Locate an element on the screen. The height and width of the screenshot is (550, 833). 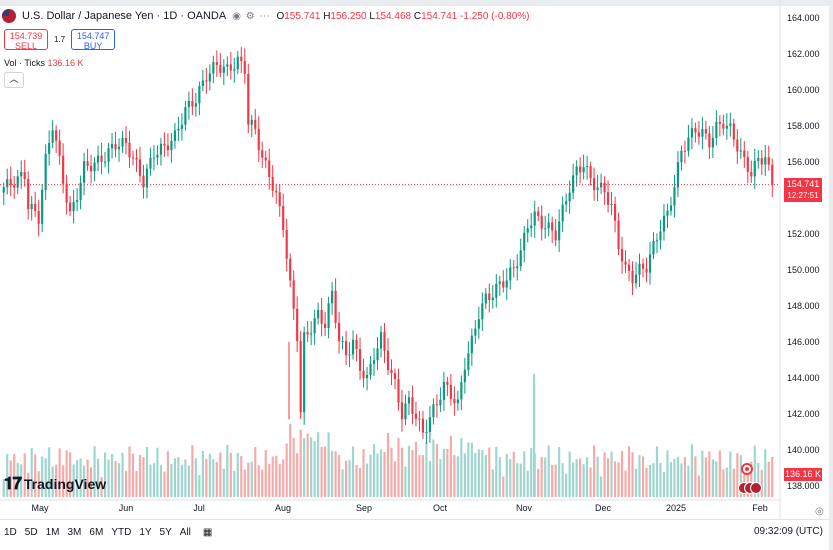
sell-button: 154.739 SELL is located at coordinates (26, 40).